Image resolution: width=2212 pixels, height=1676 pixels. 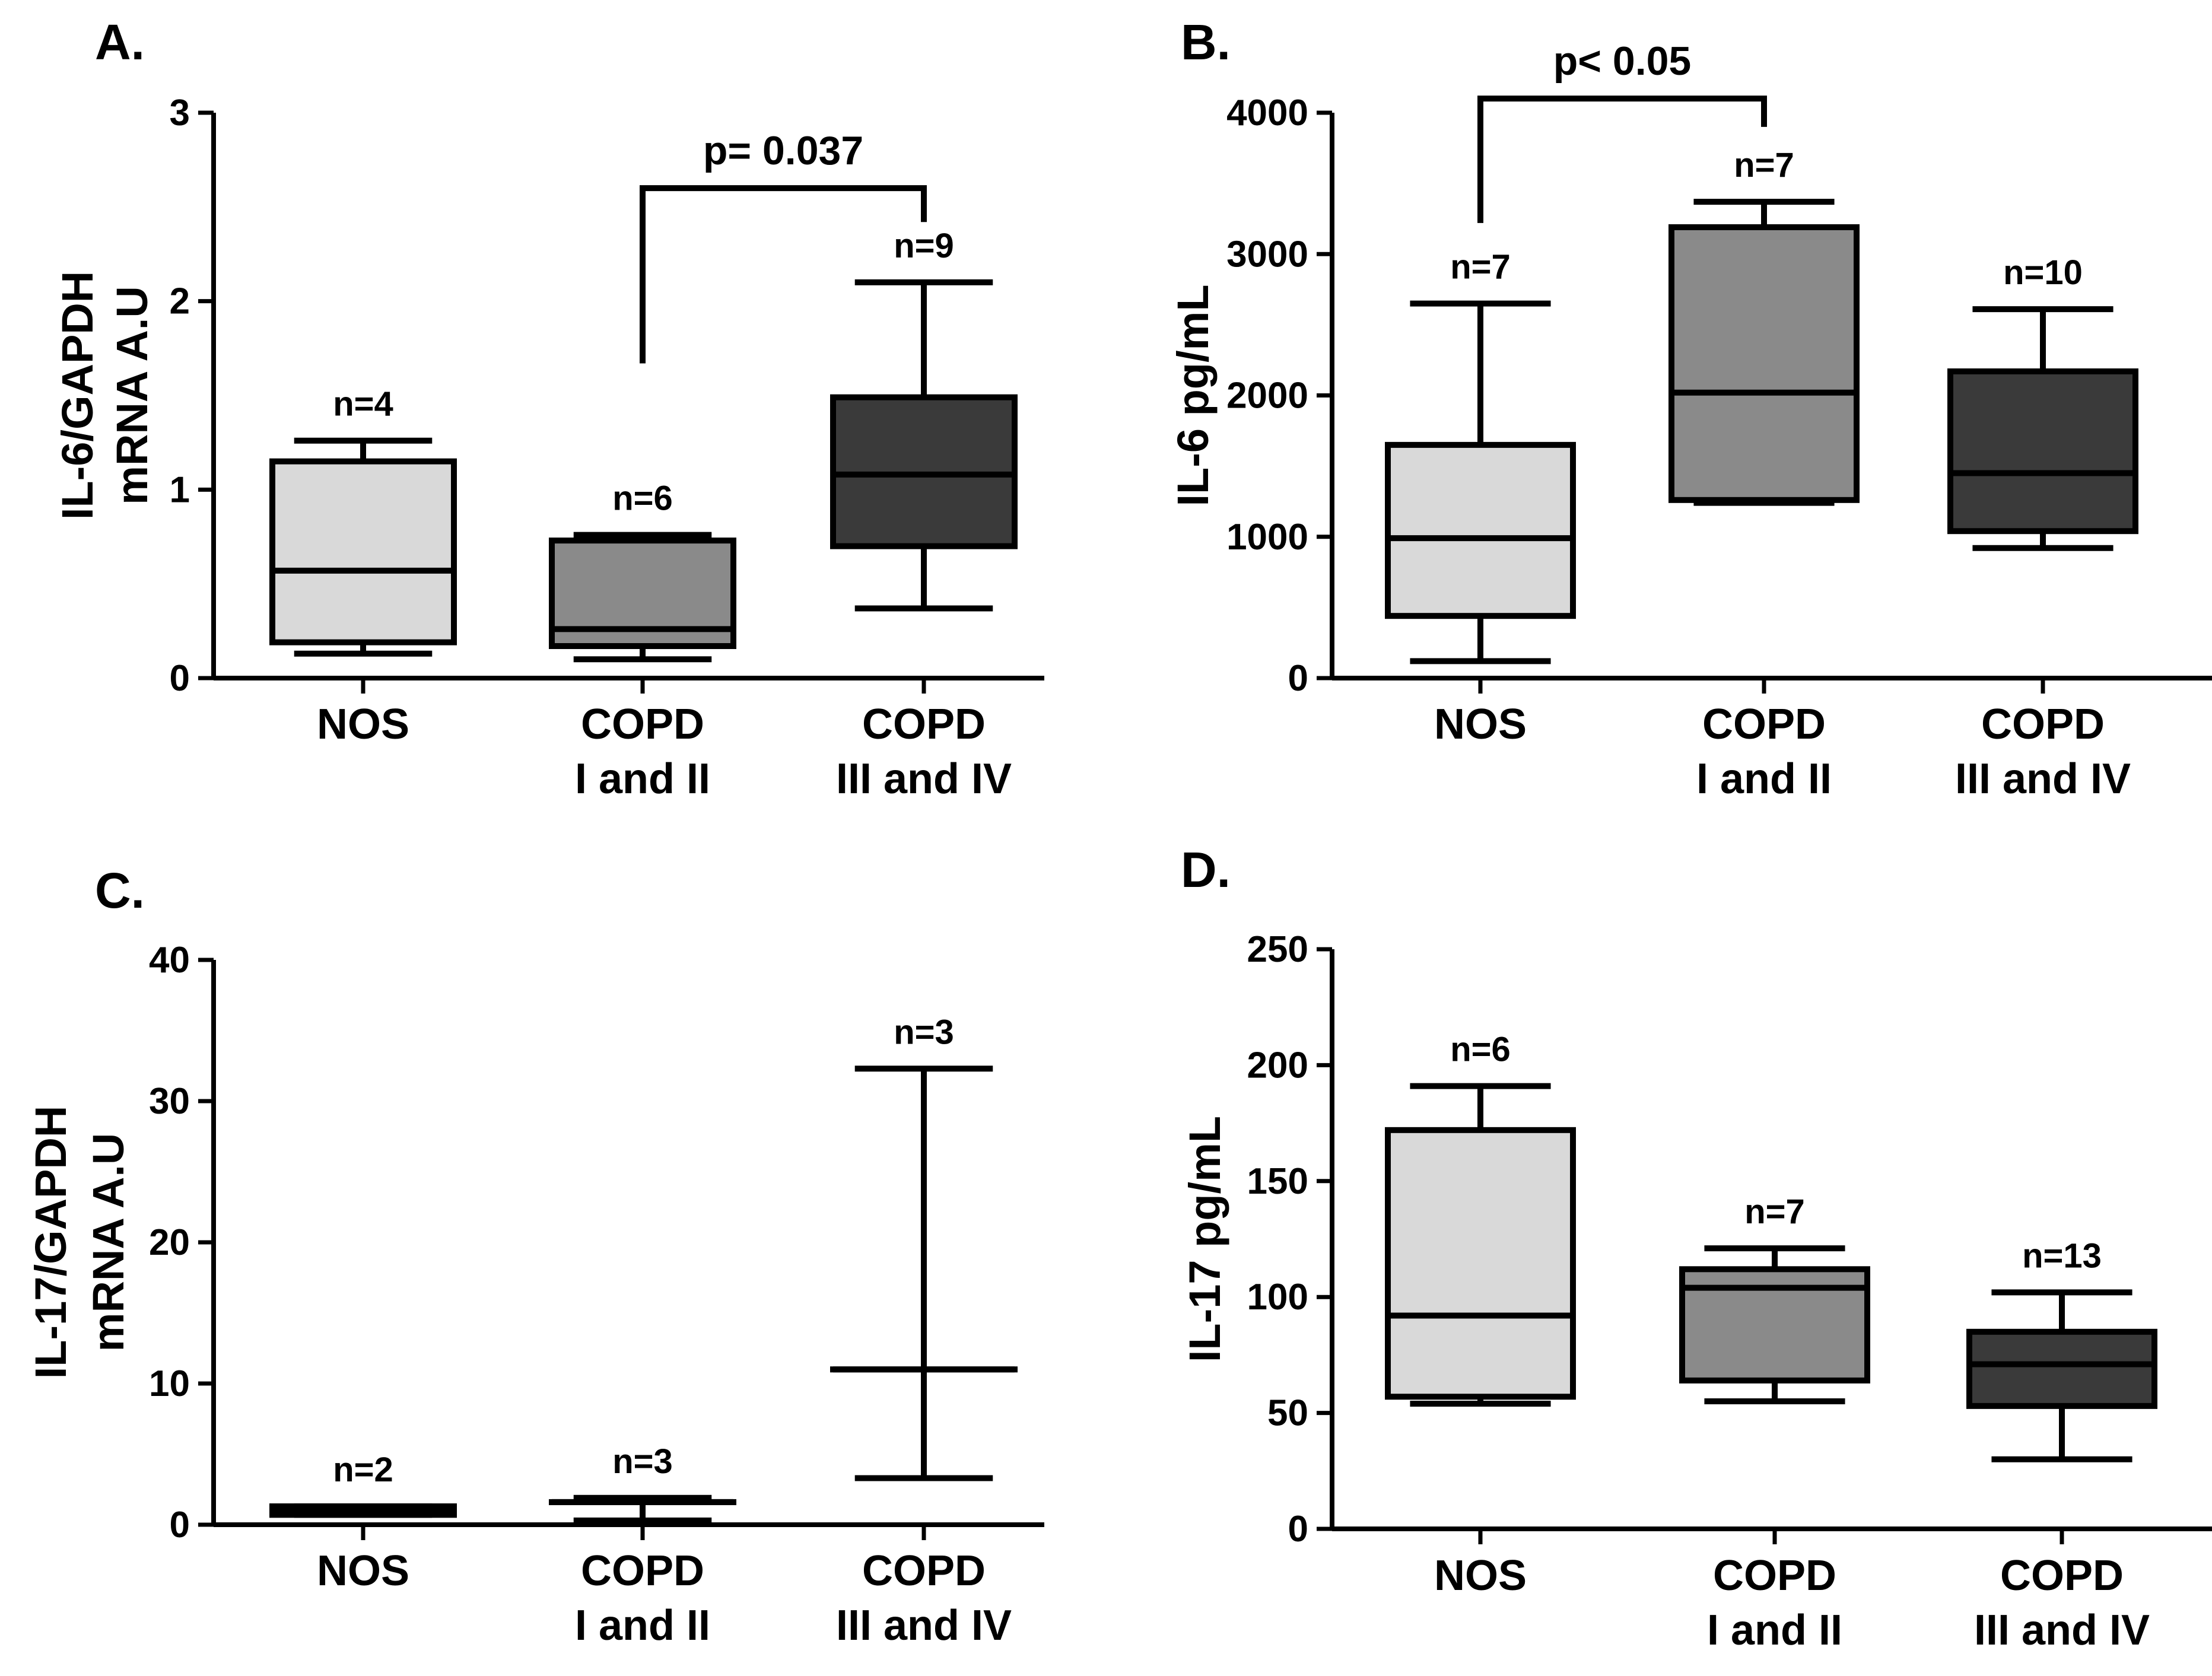 What do you see at coordinates (1277, 1065) in the screenshot?
I see `y-tick-label: 200` at bounding box center [1277, 1065].